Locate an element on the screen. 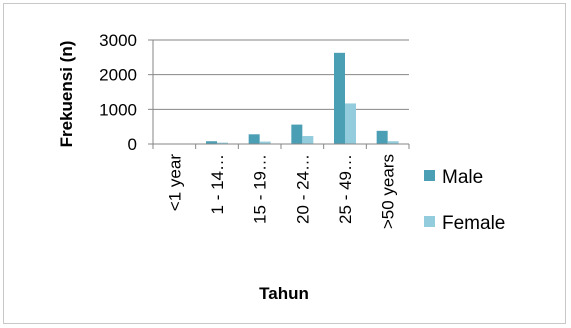 The image size is (571, 328). y-axis-ticks: 0 1000 2000 3000 is located at coordinates (126, 92).